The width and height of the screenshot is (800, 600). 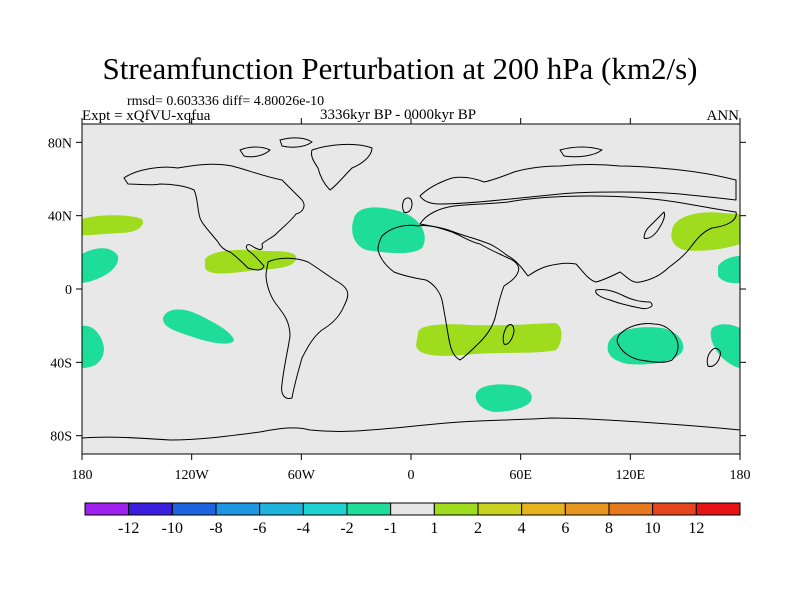 What do you see at coordinates (478, 528) in the screenshot?
I see `colorbar-label: 2` at bounding box center [478, 528].